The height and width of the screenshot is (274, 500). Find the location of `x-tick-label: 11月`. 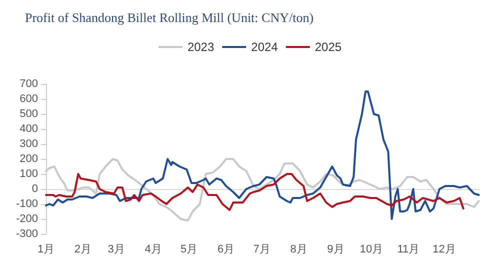

x-tick-label: 11月 is located at coordinates (408, 250).